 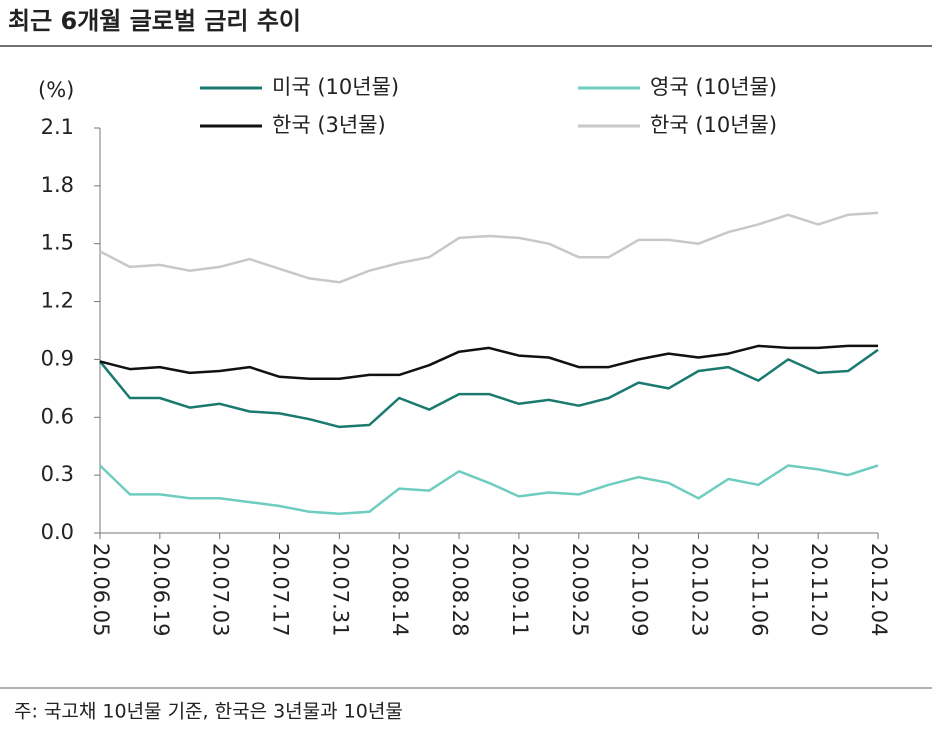 I want to click on x-tick-label: 20.11.06, so click(x=759, y=590).